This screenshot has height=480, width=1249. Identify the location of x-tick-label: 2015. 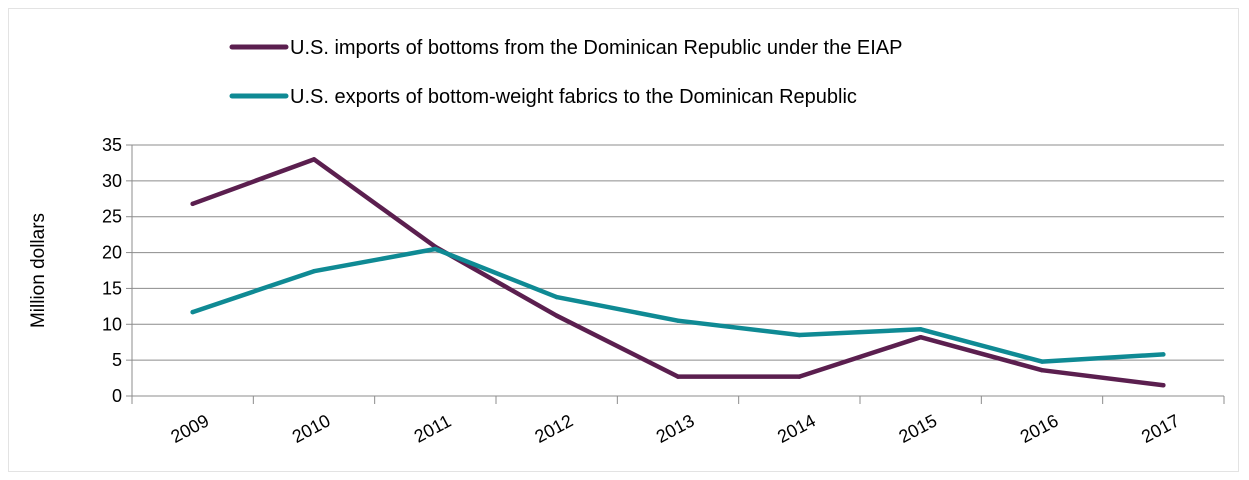
(917, 428).